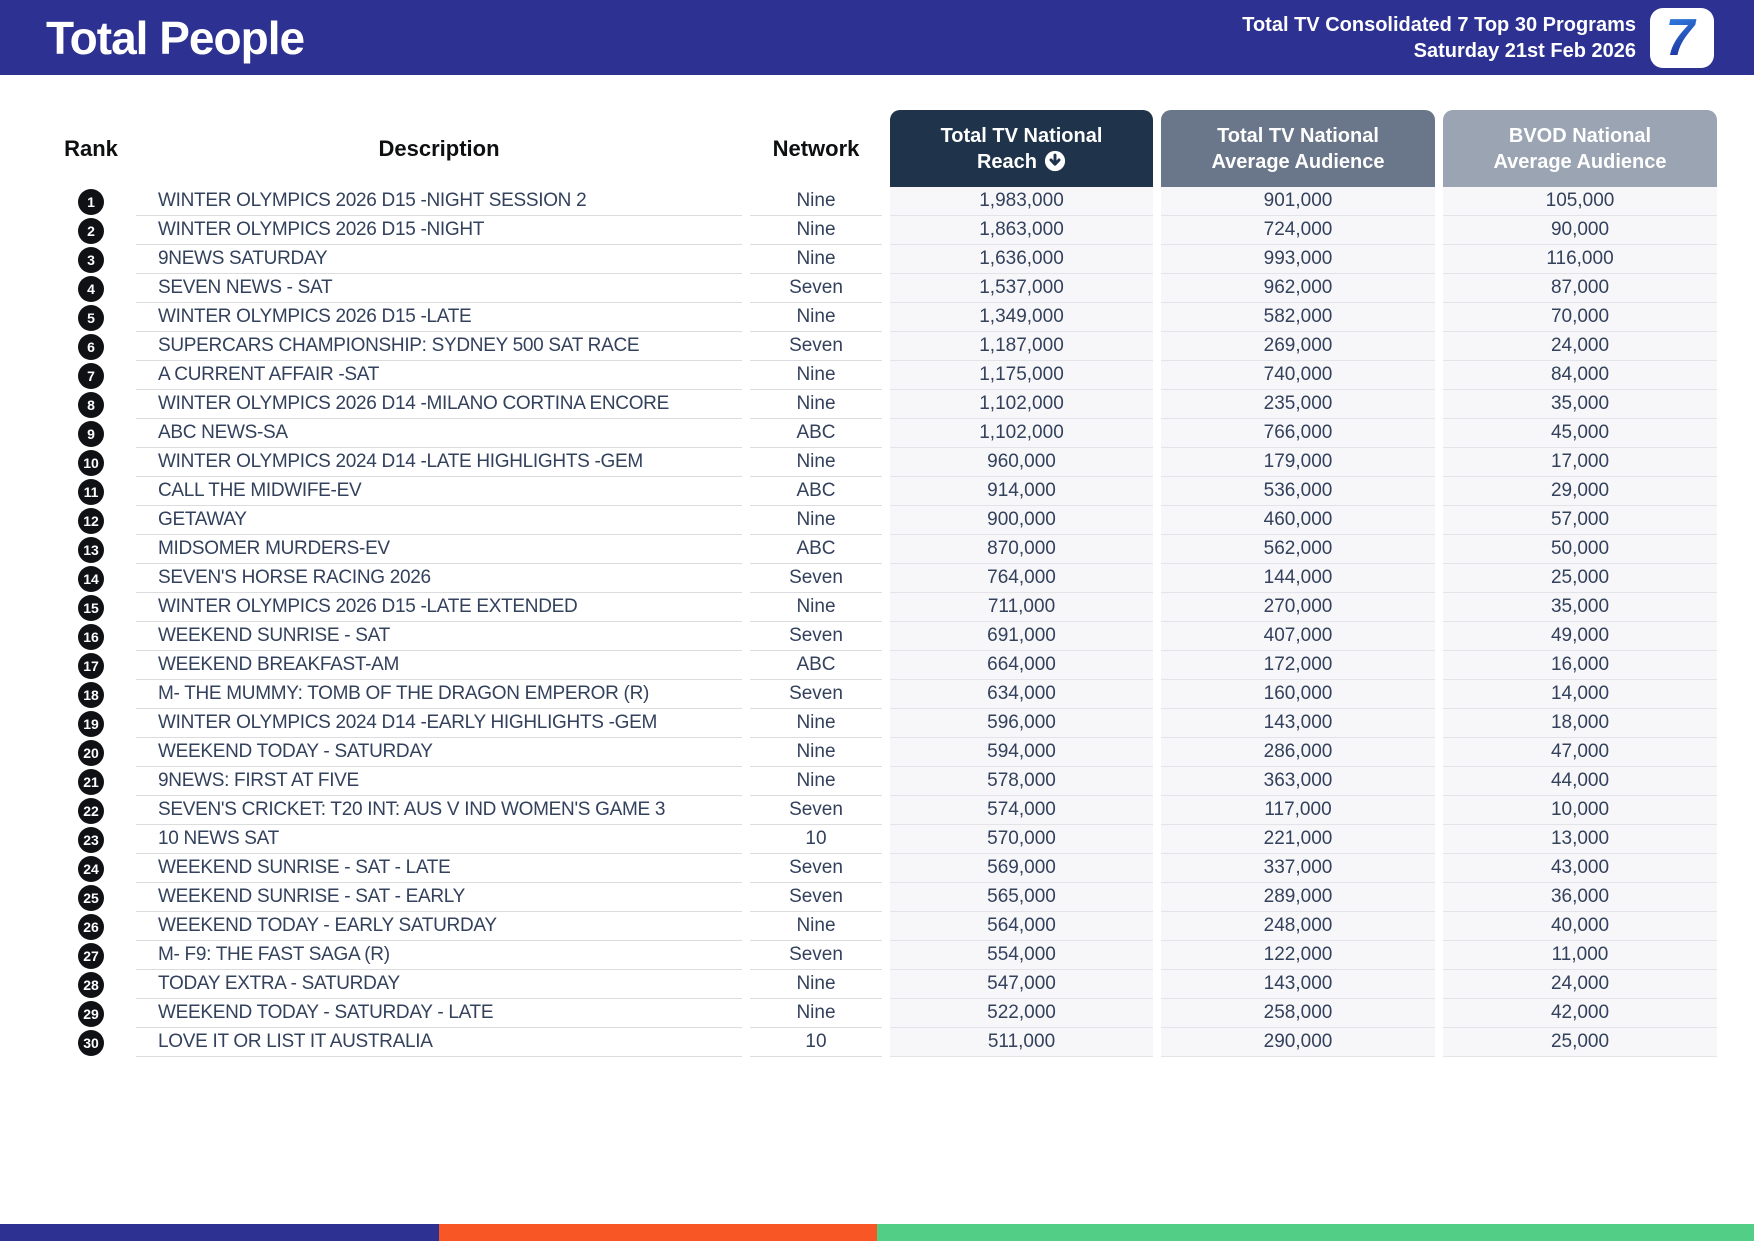 The image size is (1754, 1241). I want to click on avg-header-line1: Total TV National, so click(1298, 135).